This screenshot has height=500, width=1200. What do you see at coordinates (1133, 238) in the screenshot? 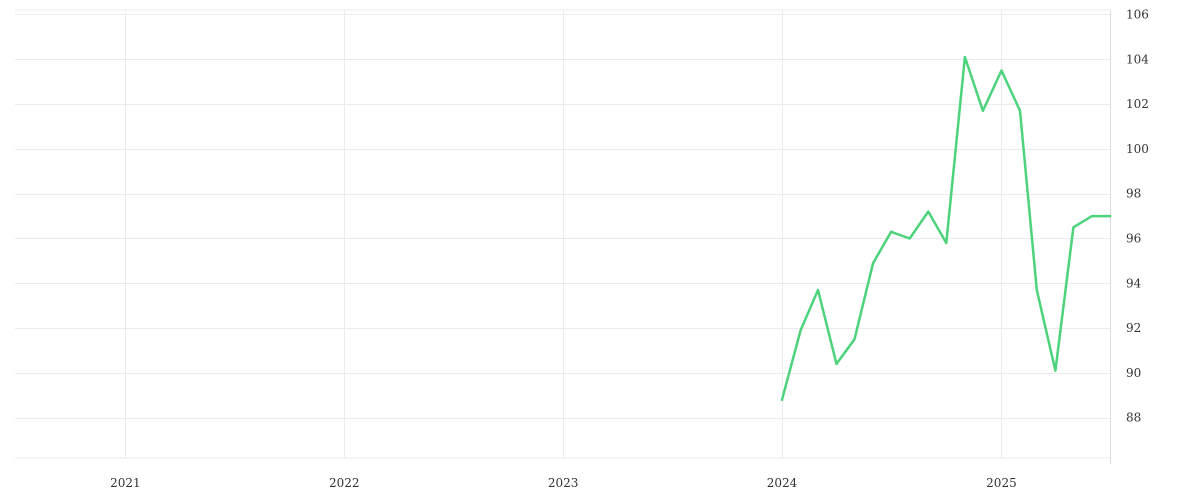
I see `y-tick-label: 96` at bounding box center [1133, 238].